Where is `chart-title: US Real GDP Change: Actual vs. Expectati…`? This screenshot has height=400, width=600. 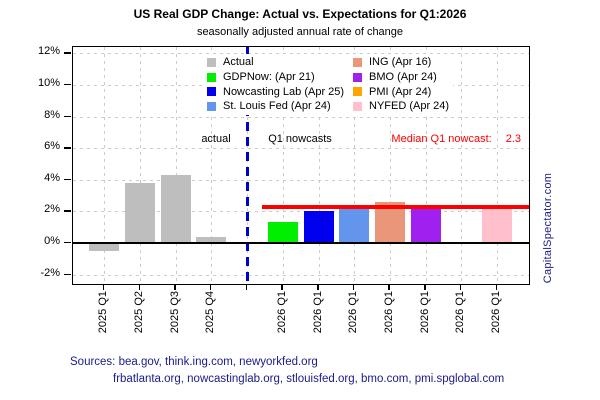
chart-title: US Real GDP Change: Actual vs. Expectati… is located at coordinates (300, 14).